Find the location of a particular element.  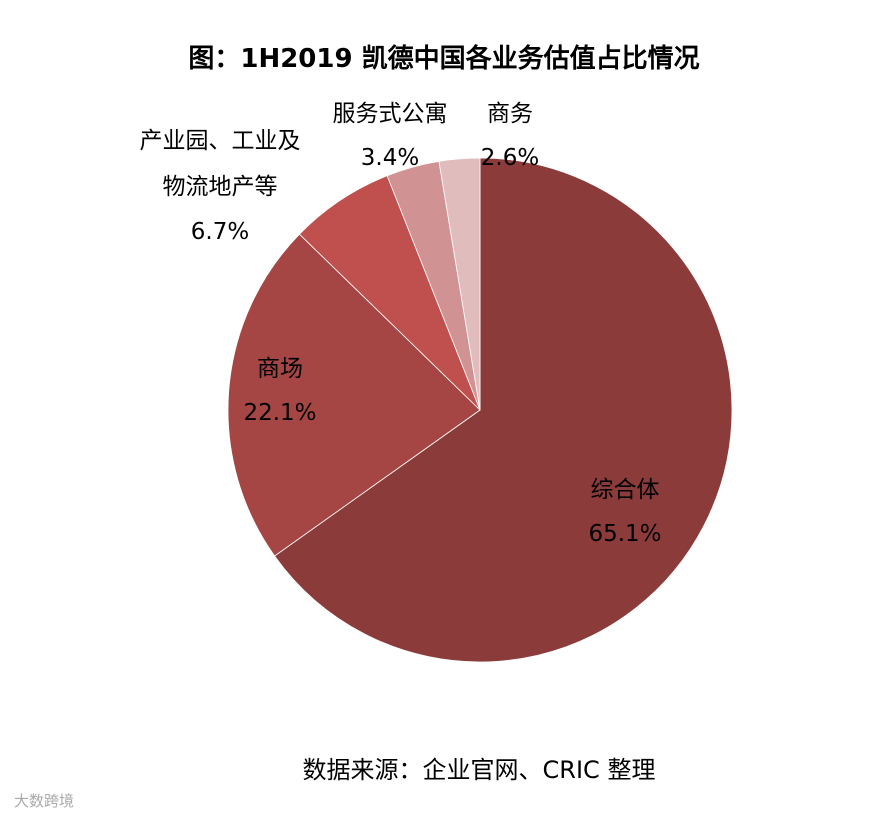

category-label: 综合体 is located at coordinates (625, 490).